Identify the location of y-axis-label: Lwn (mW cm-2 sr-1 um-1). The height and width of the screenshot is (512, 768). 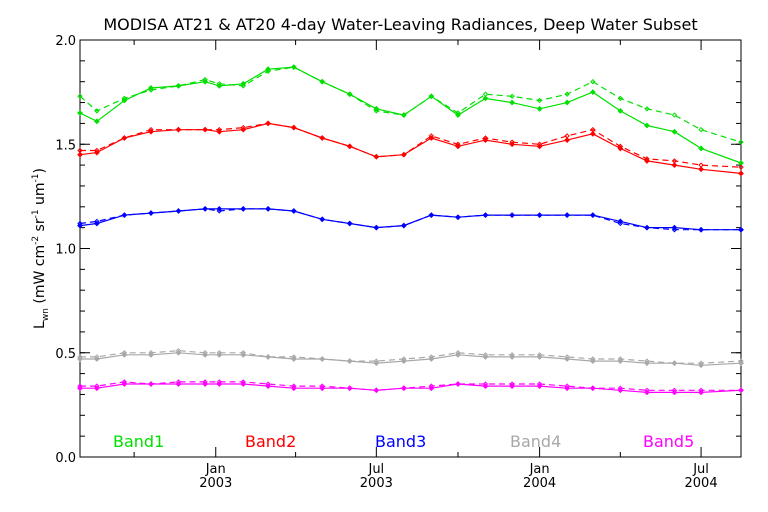
(41, 248).